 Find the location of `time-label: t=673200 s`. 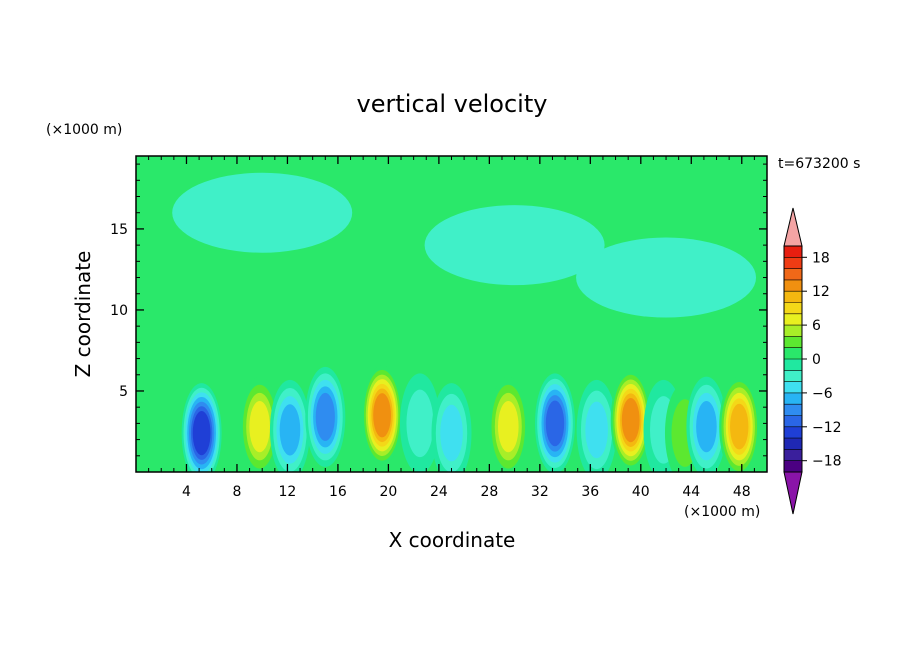

time-label: t=673200 s is located at coordinates (819, 164).